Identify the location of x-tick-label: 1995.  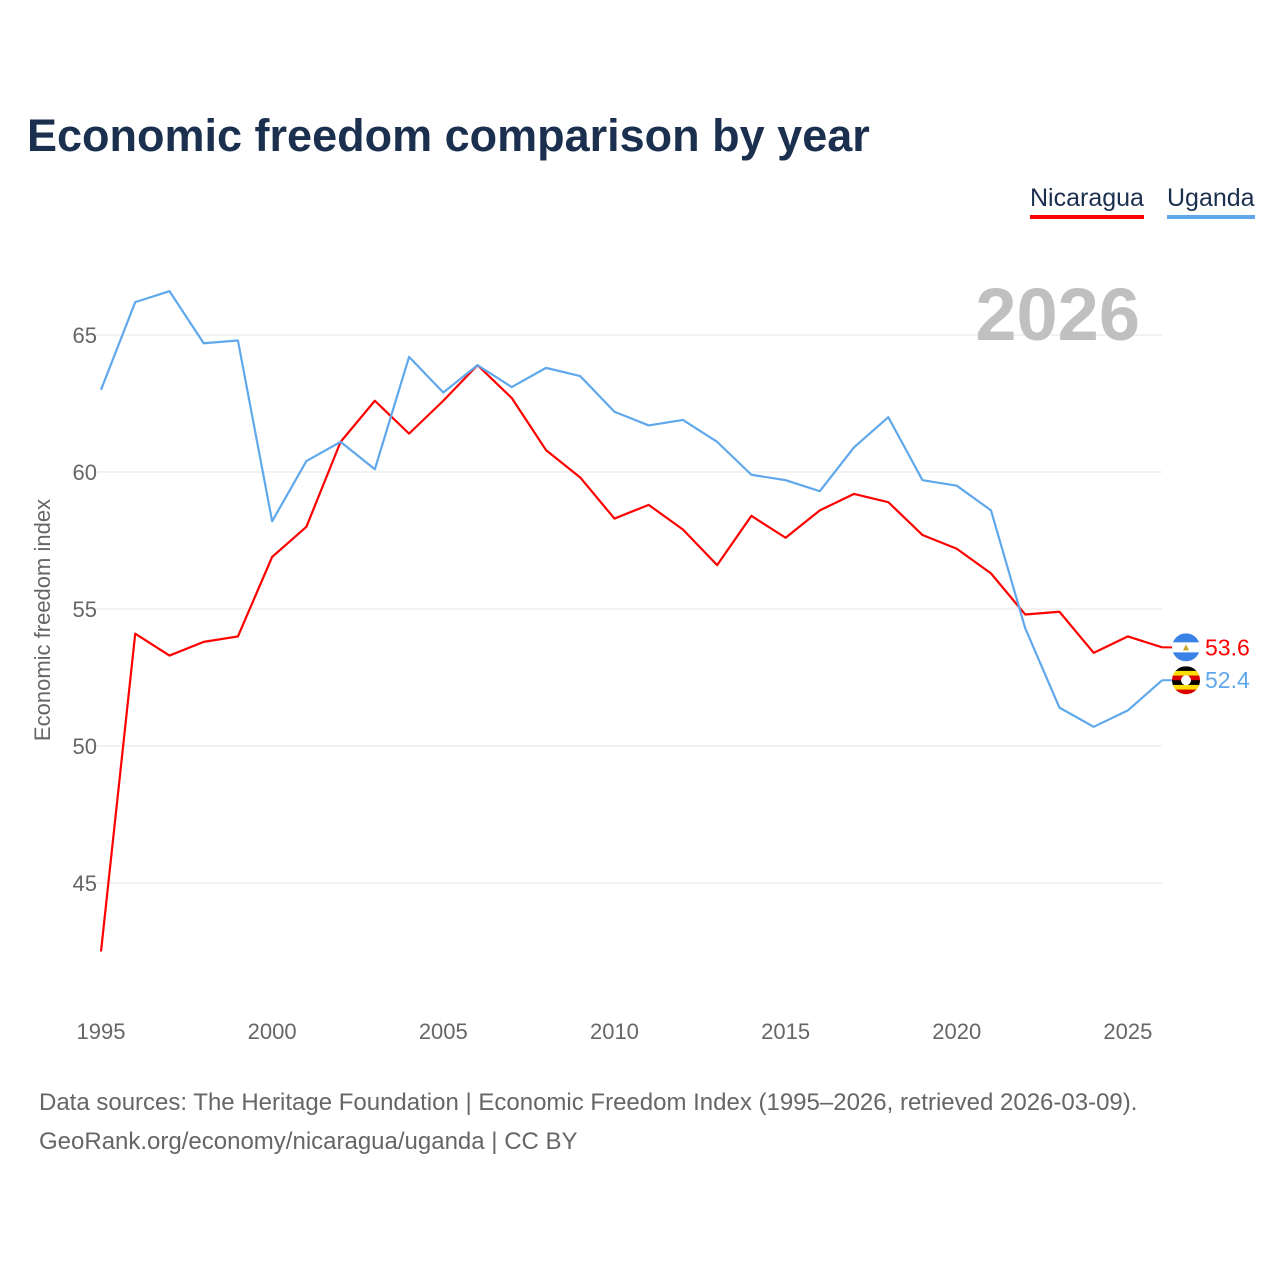
(101, 1031).